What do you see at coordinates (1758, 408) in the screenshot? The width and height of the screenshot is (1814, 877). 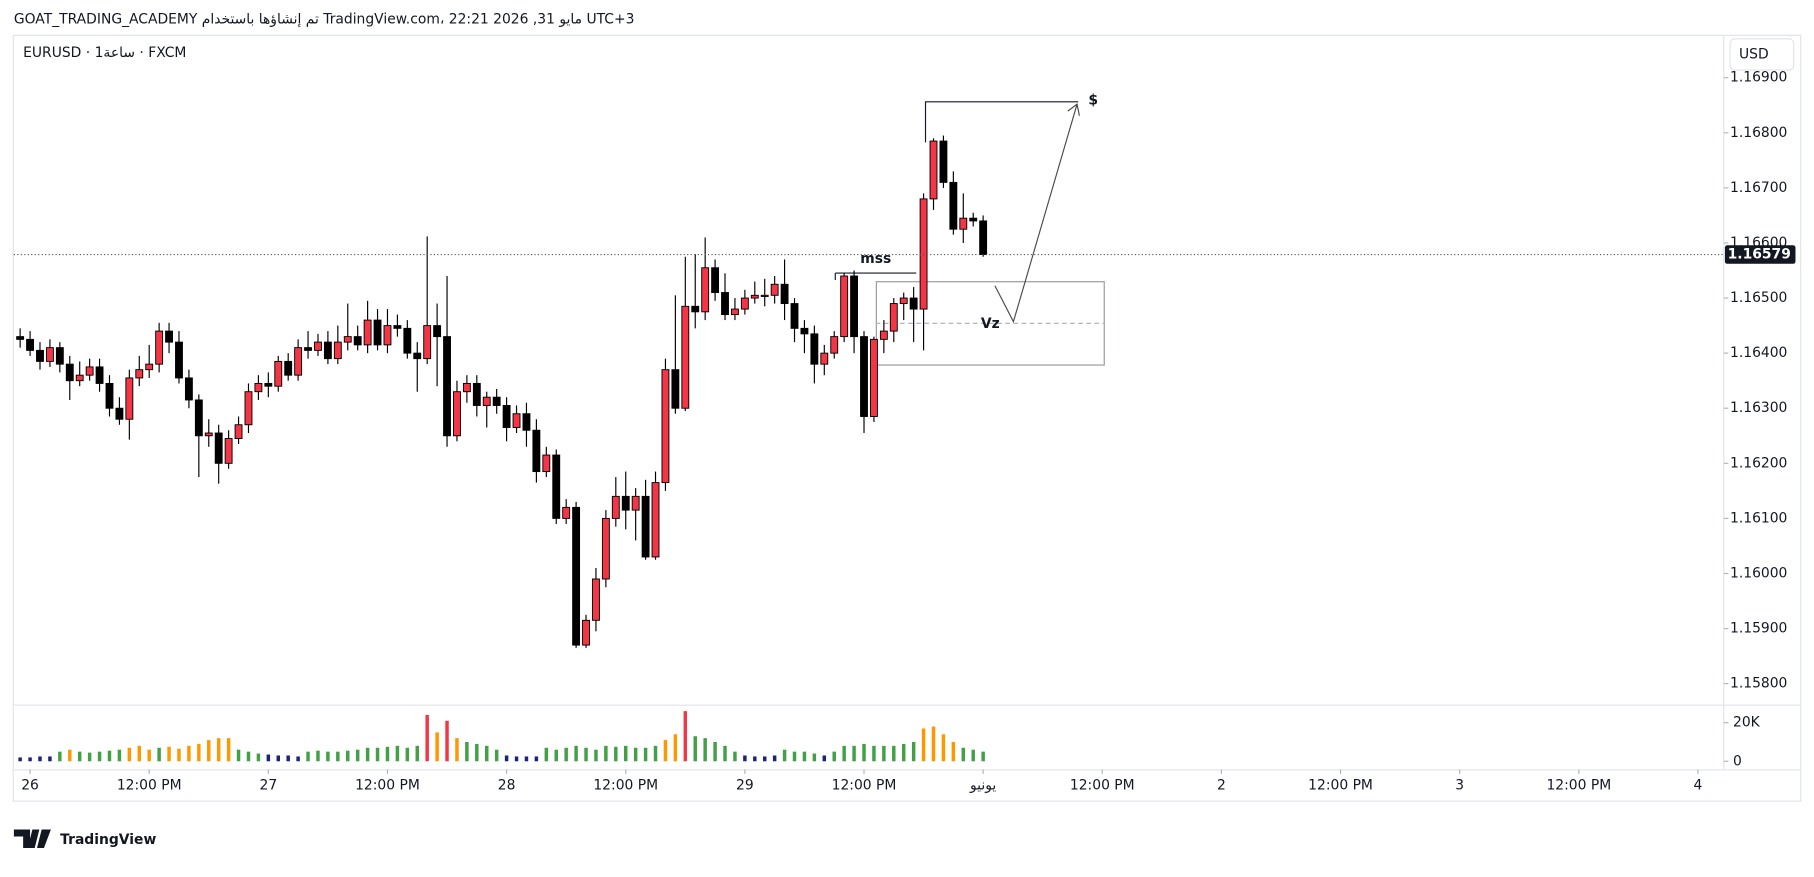 I see `y-tick-label: 1.16300` at bounding box center [1758, 408].